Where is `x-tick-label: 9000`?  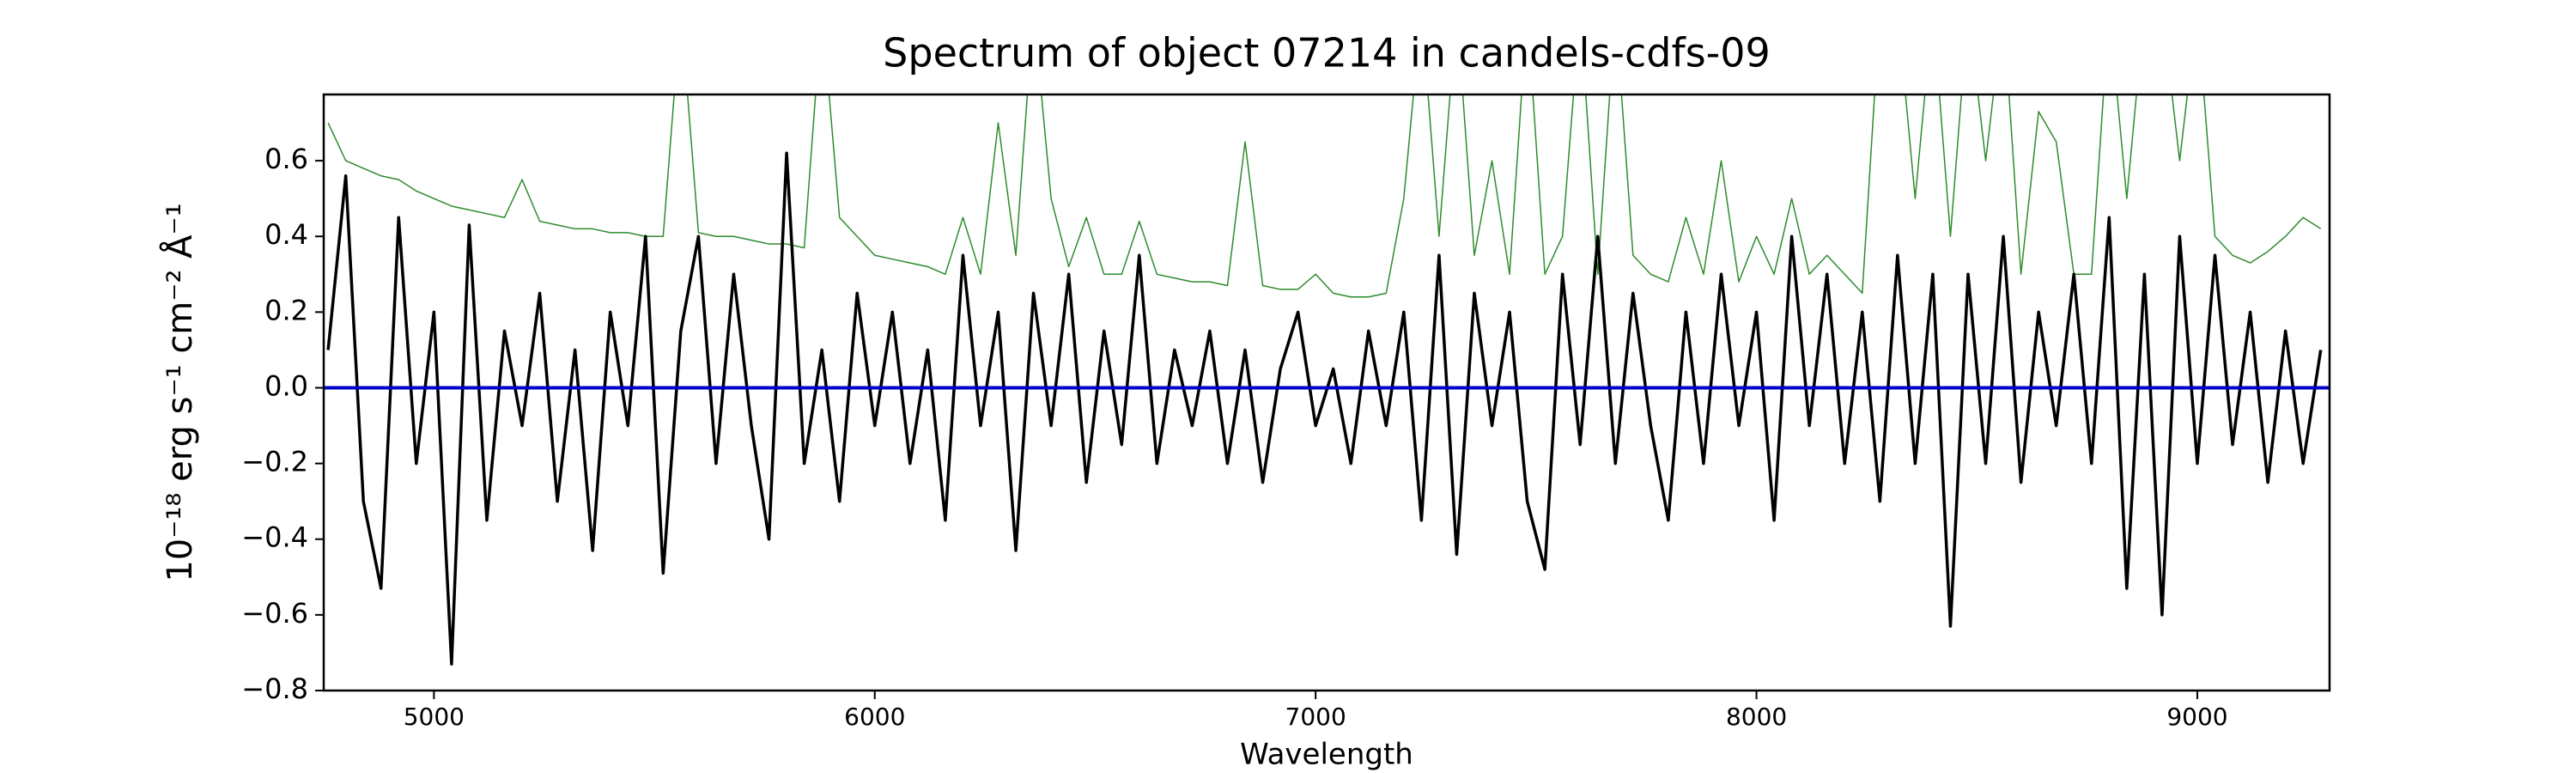 x-tick-label: 9000 is located at coordinates (2196, 717).